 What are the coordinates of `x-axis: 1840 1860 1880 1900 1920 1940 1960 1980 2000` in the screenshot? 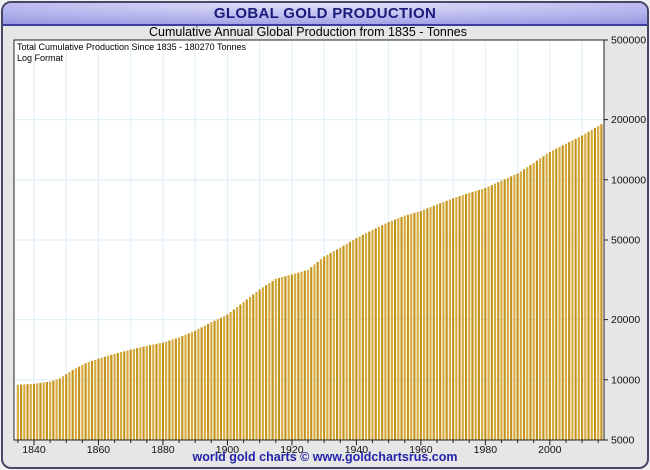 It's located at (308, 448).